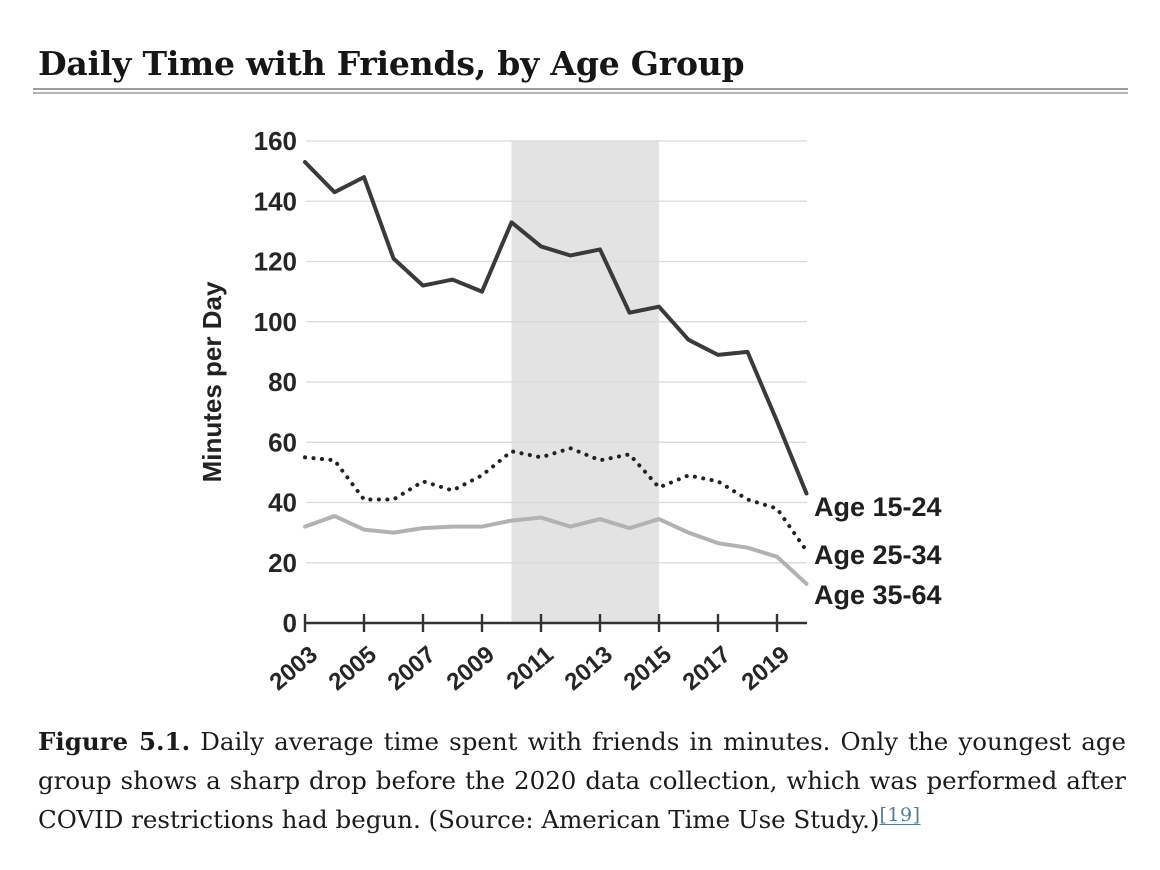  What do you see at coordinates (878, 555) in the screenshot?
I see `legend-label-age-25-34: Age 25-34` at bounding box center [878, 555].